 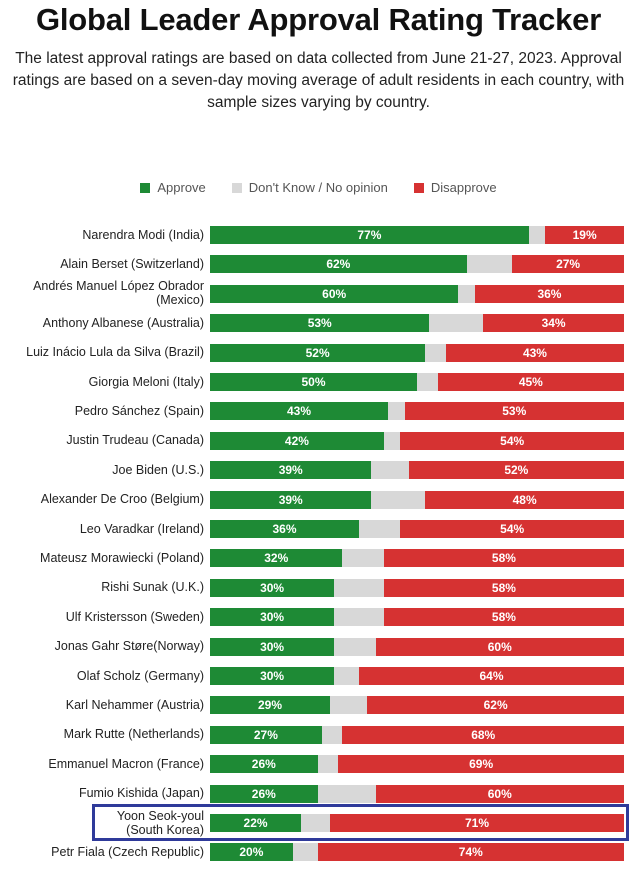 I want to click on data-label-approve: 32%, so click(x=276, y=558).